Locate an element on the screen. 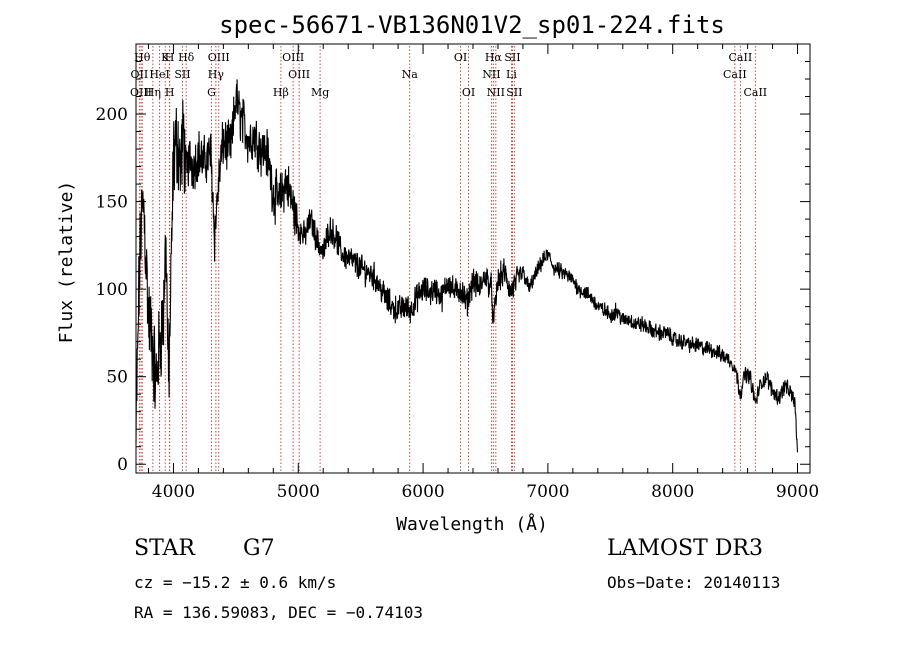 The height and width of the screenshot is (649, 900). line-label: Hα is located at coordinates (494, 57).